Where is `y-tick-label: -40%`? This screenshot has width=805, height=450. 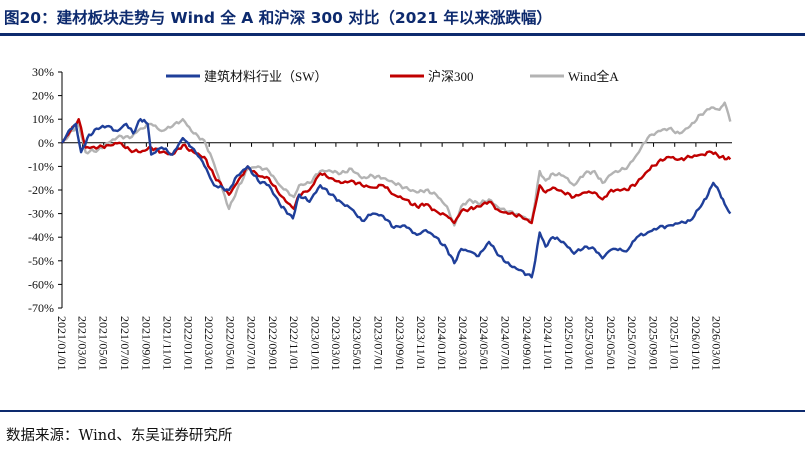
y-tick-label: -40% is located at coordinates (41, 237).